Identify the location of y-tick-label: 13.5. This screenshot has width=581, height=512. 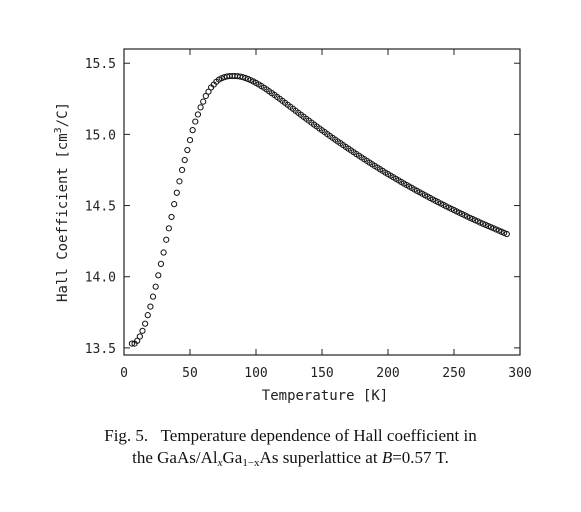
(100, 349).